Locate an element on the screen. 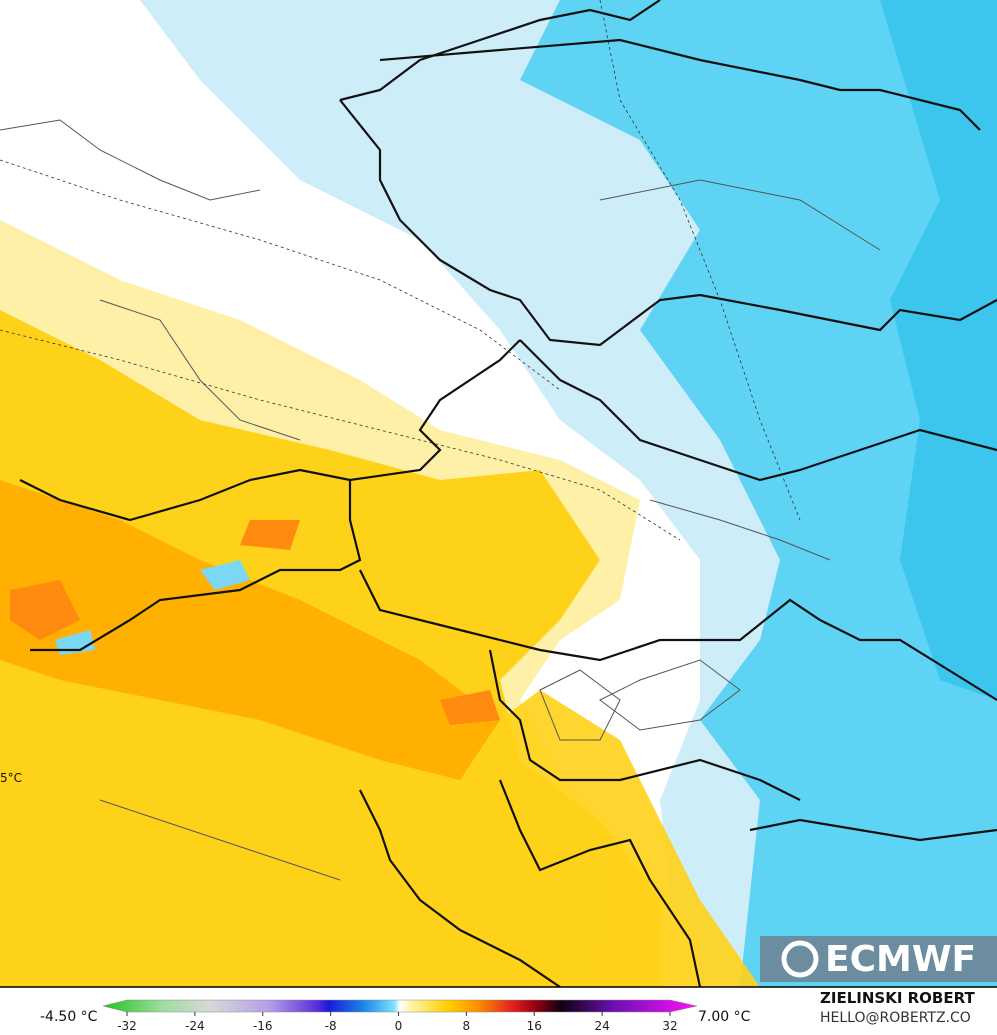 The height and width of the screenshot is (1035, 997). colorbar-min-label: -4.50 °C is located at coordinates (69, 1017).